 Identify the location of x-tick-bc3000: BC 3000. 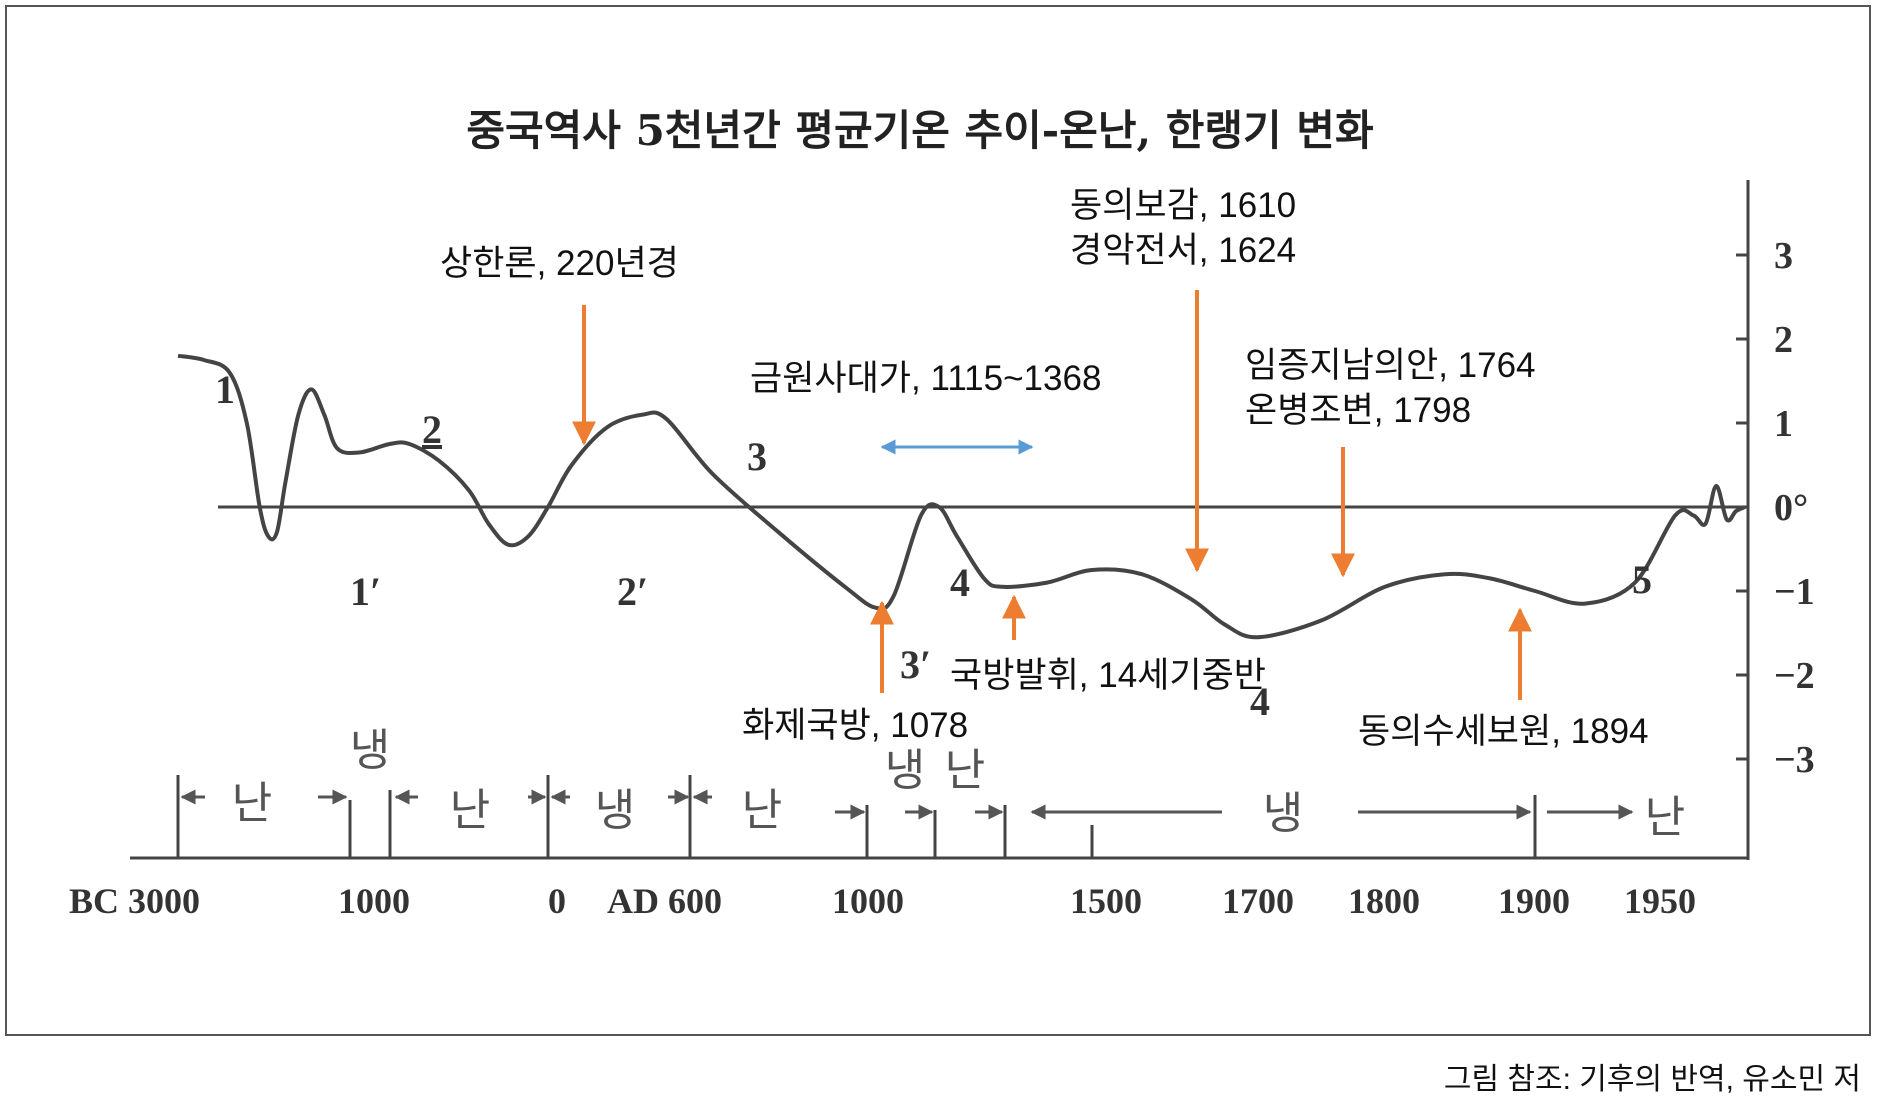
(134, 901).